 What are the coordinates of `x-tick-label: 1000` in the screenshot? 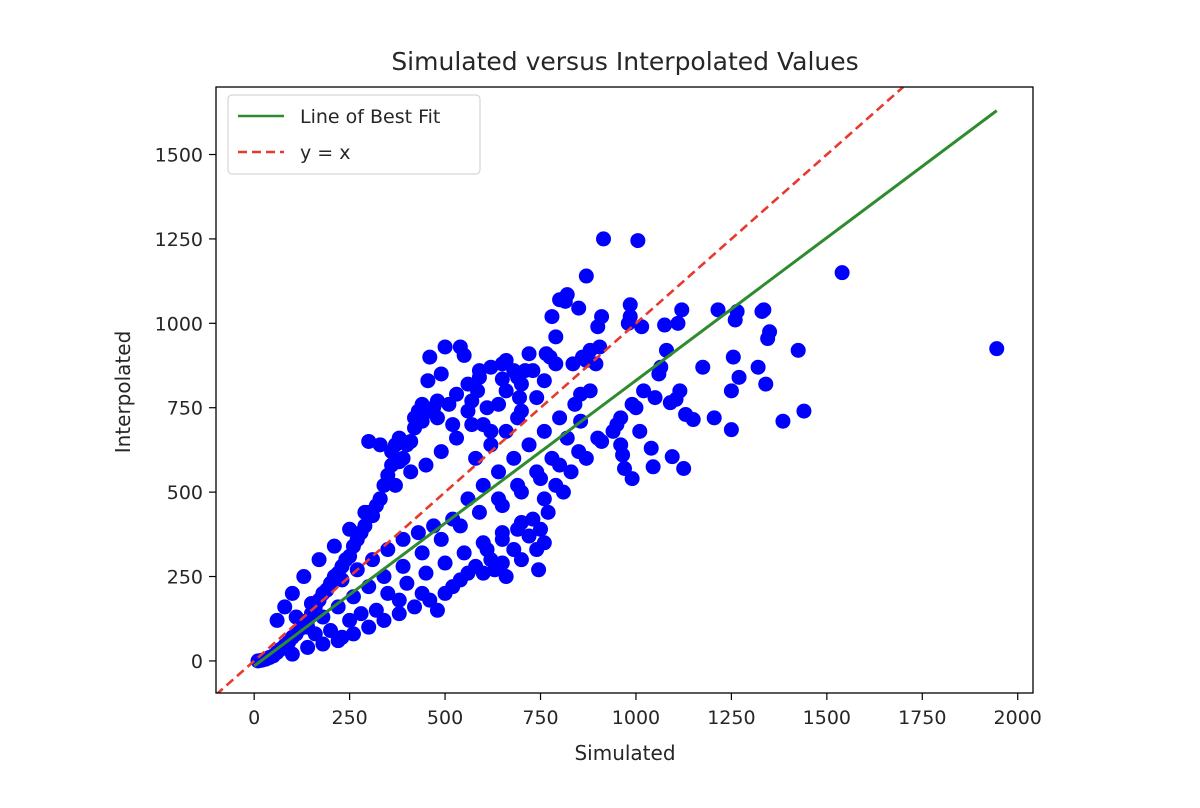 It's located at (636, 718).